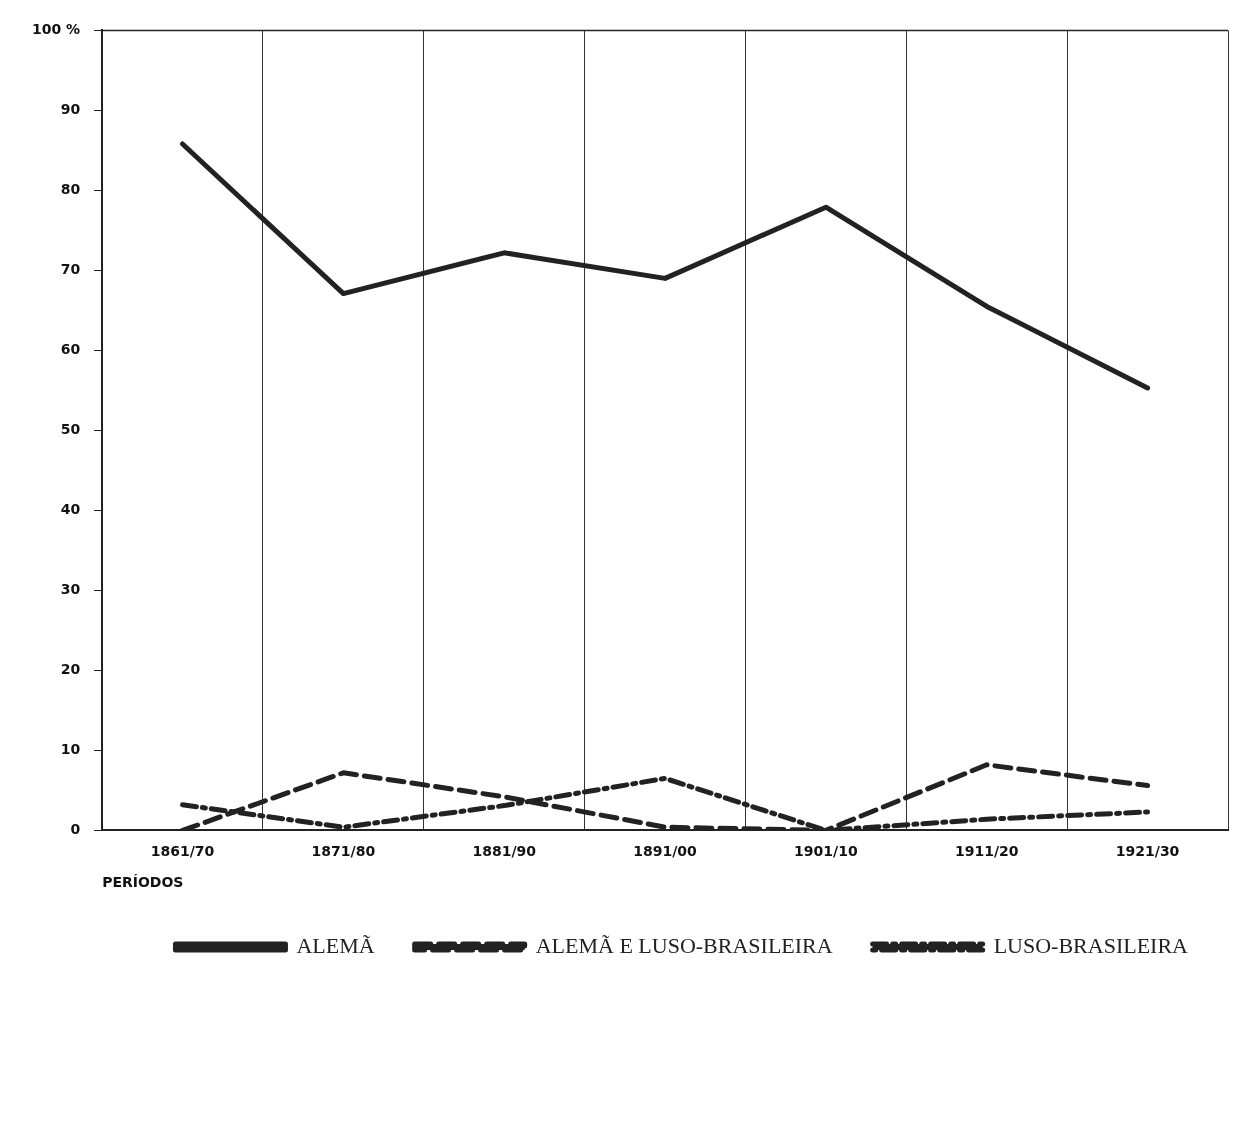 This screenshot has height=1145, width=1248. I want to click on legend-label: ALEMÃ, so click(335, 945).